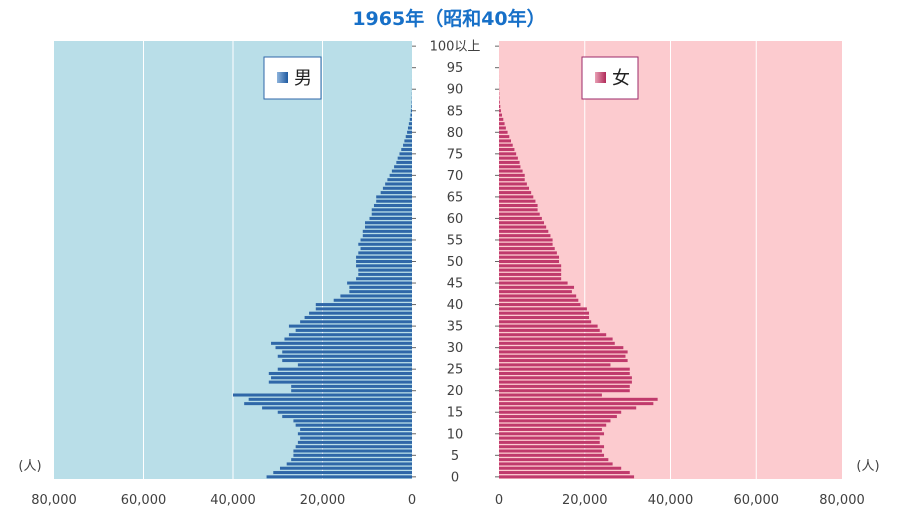 The width and height of the screenshot is (898, 523). I want to click on female-x-tick-label: 40,000, so click(671, 500).